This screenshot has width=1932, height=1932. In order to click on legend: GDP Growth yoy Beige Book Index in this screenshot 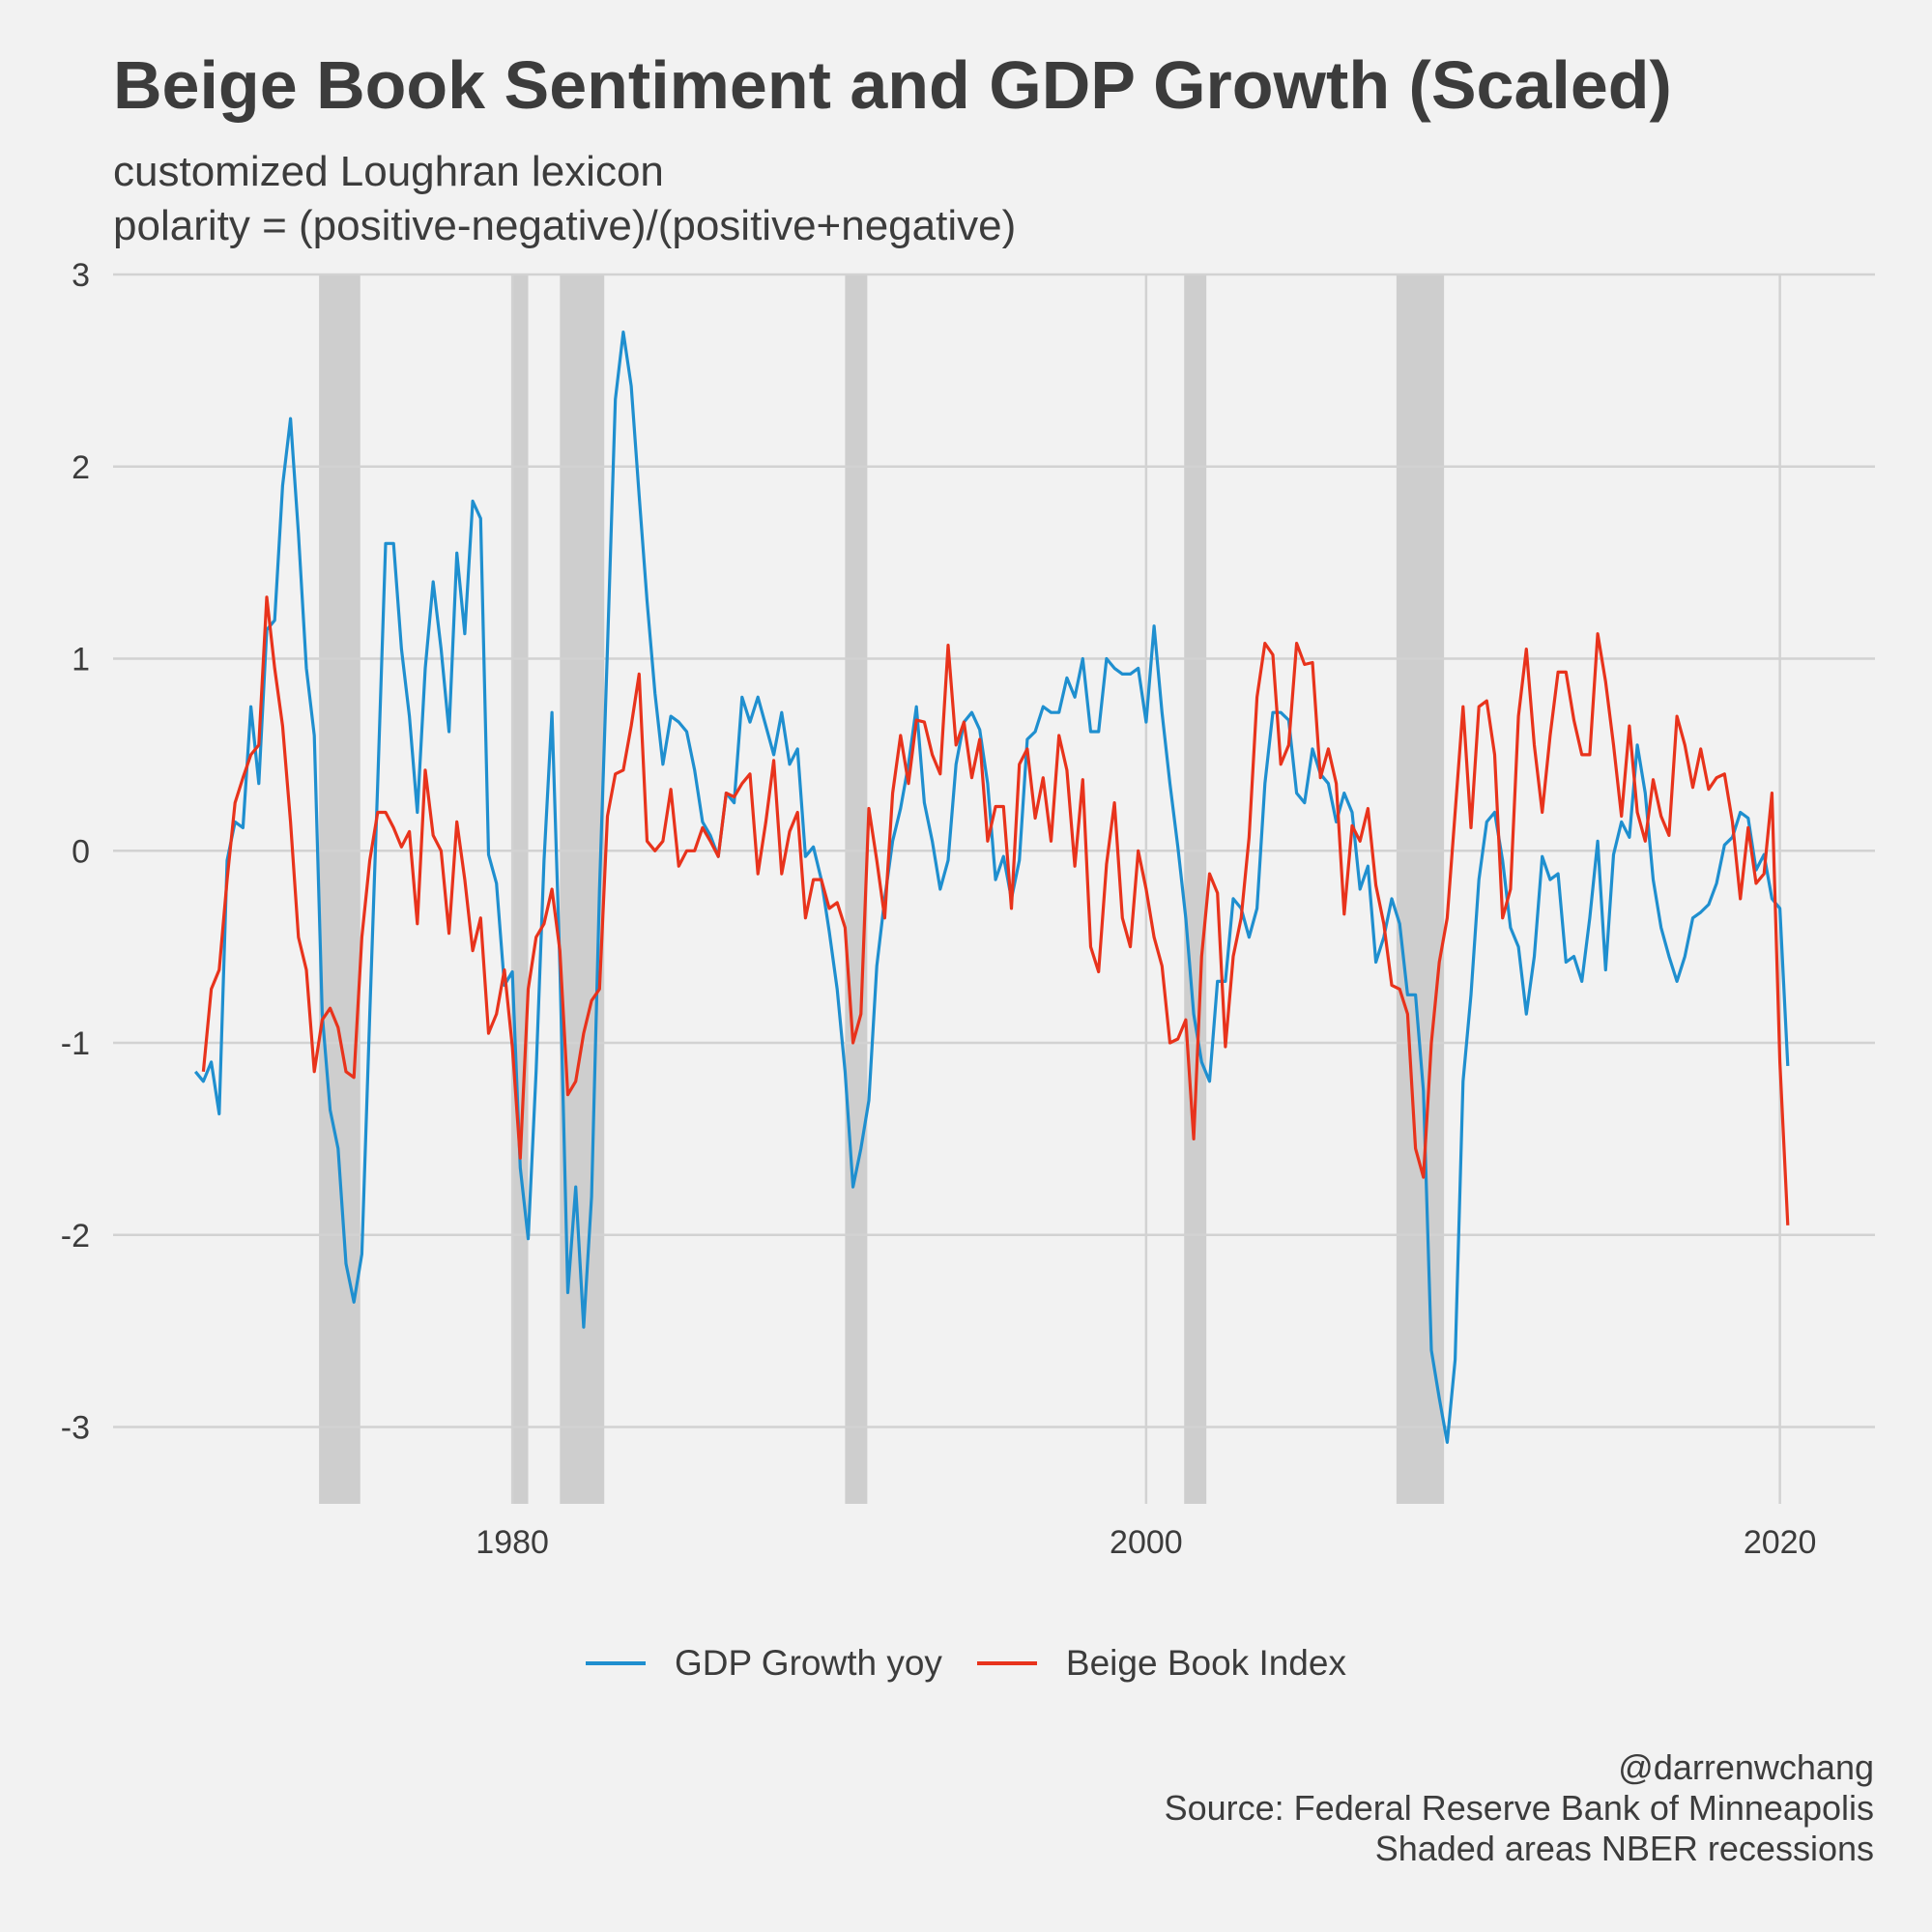, I will do `click(966, 1663)`.